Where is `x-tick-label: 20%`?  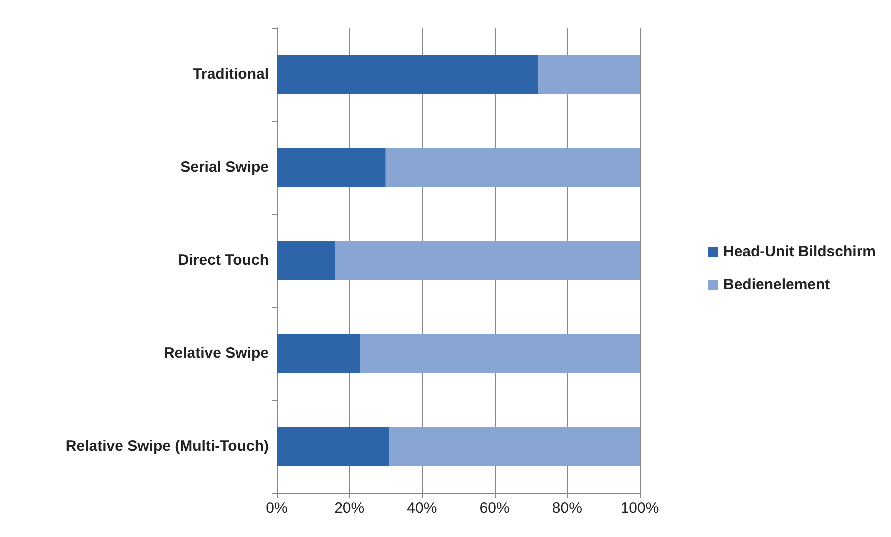
x-tick-label: 20% is located at coordinates (349, 508).